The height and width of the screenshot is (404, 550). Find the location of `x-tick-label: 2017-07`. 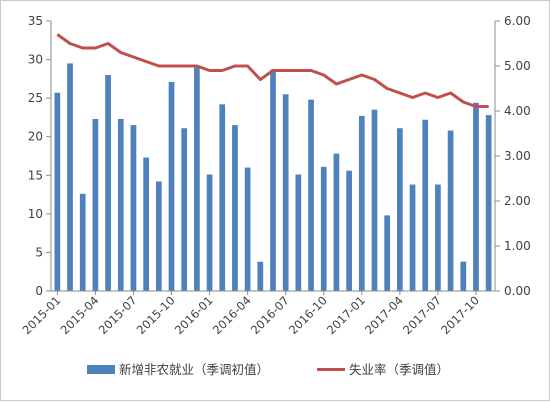

x-tick-label: 2017-07 is located at coordinates (422, 315).